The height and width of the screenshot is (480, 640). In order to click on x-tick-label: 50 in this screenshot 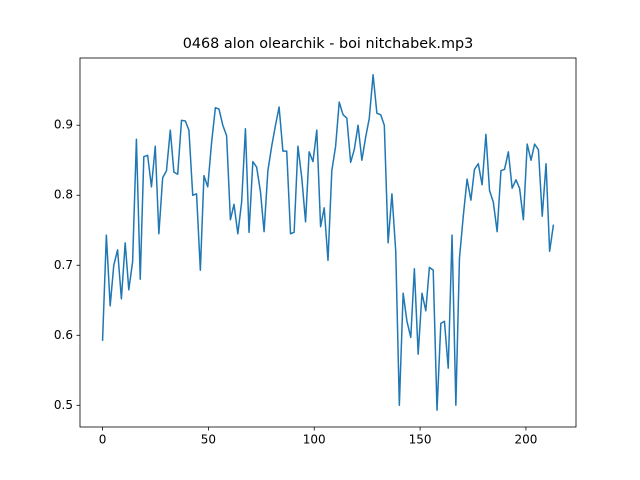, I will do `click(208, 440)`.